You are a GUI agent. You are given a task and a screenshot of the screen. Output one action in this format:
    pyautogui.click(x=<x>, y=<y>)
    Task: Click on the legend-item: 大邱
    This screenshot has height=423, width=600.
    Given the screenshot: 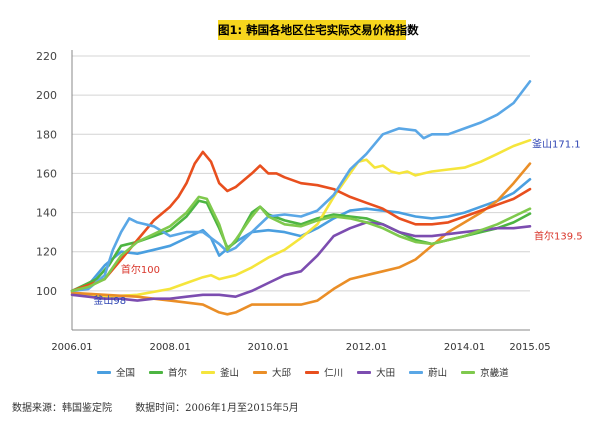 What is the action you would take?
    pyautogui.click(x=272, y=372)
    